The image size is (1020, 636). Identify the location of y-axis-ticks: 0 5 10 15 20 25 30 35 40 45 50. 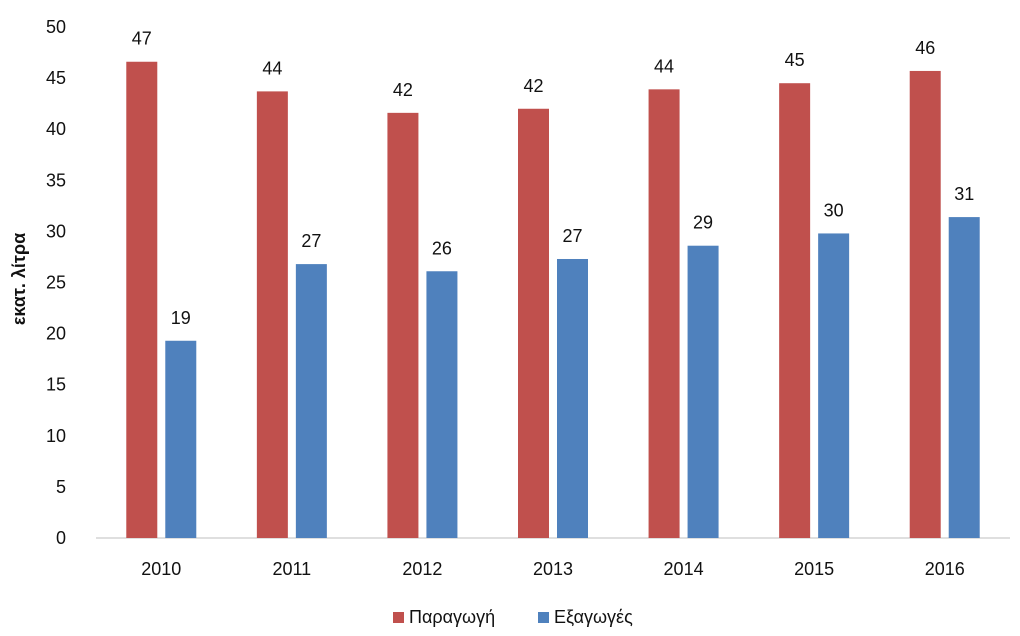
(56, 282).